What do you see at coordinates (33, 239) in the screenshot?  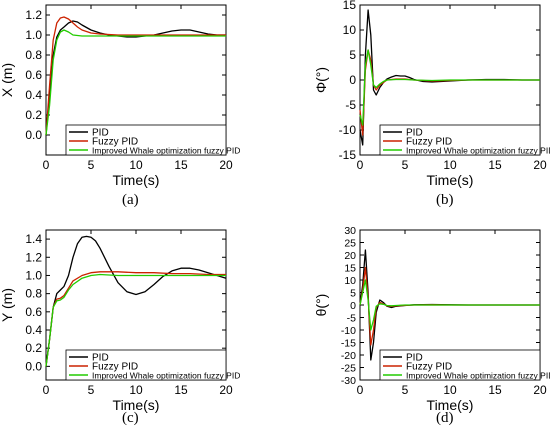 I see `y-tick-label: 1.4` at bounding box center [33, 239].